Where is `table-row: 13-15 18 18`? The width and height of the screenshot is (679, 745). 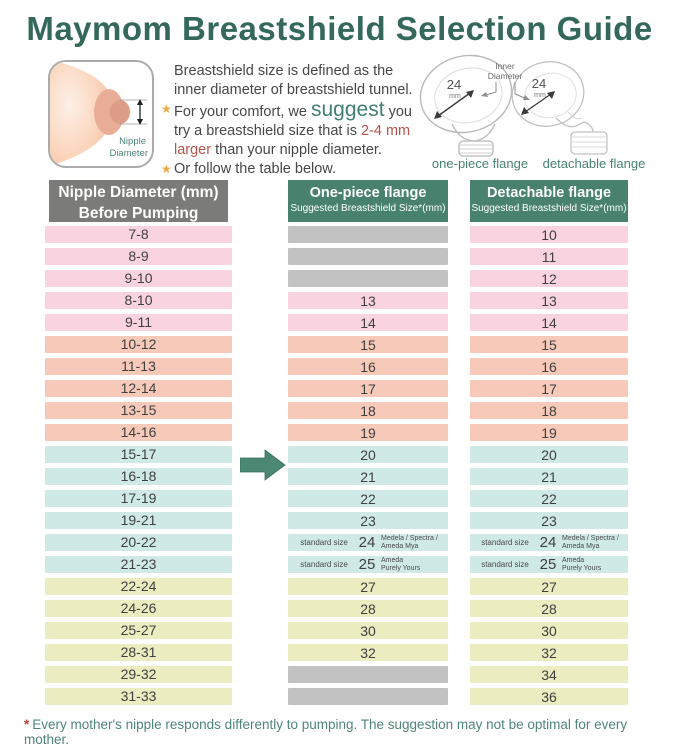 table-row: 13-15 18 18 is located at coordinates (339, 410).